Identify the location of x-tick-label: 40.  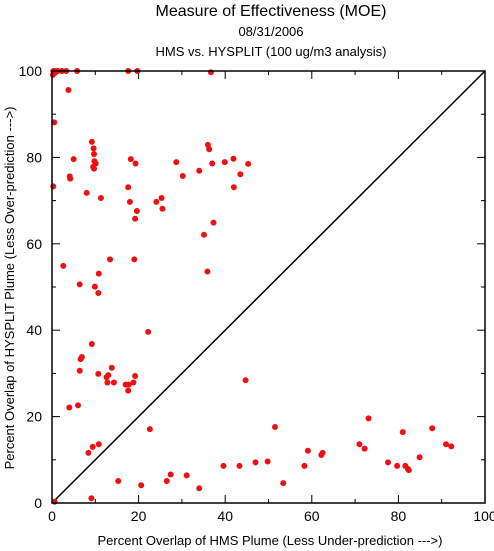
(225, 516).